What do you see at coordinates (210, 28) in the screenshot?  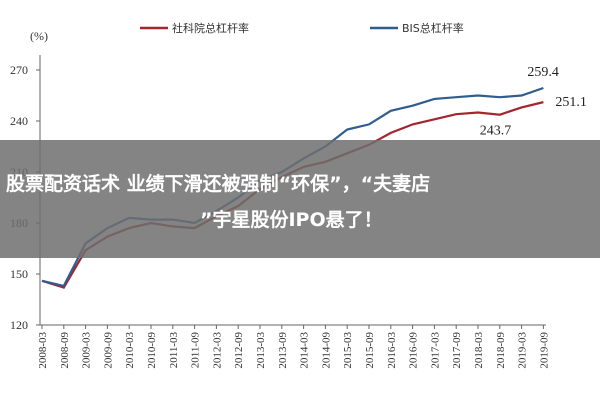 I see `legend-label: 社科院总杠杆率` at bounding box center [210, 28].